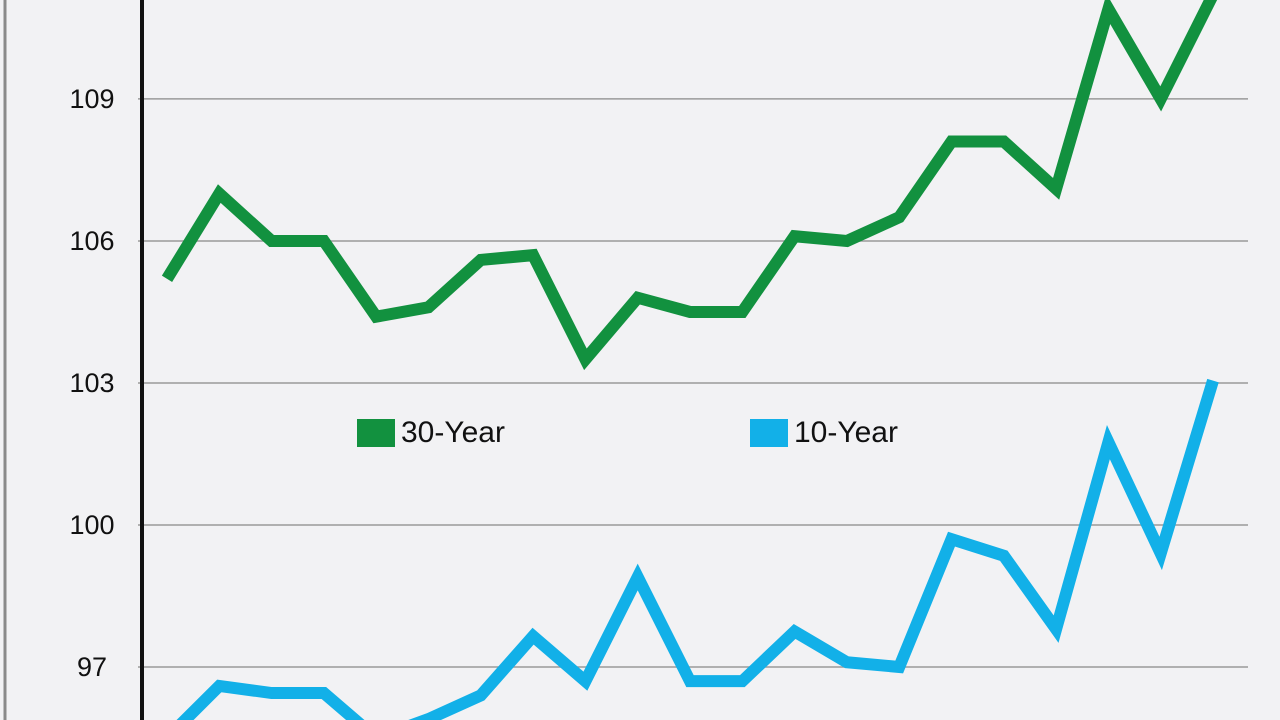 The height and width of the screenshot is (720, 1280). Describe the element at coordinates (91, 241) in the screenshot. I see `y-tick-label: 106` at that location.